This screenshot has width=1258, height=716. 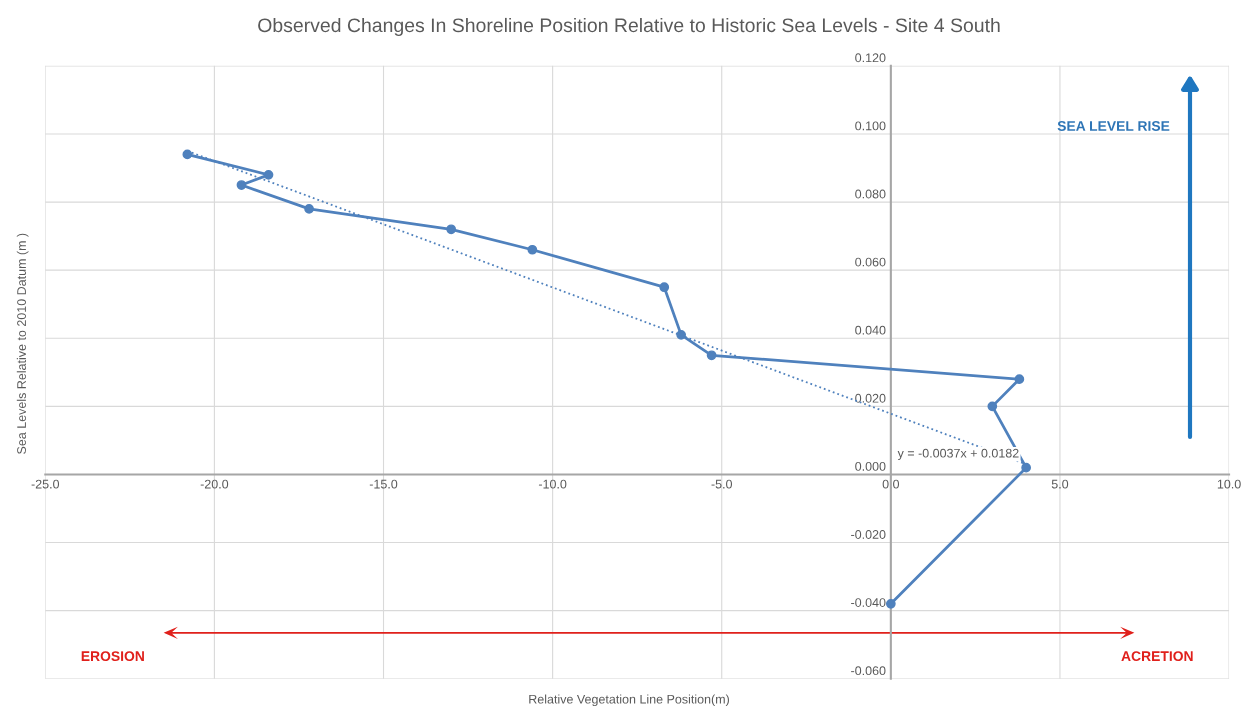 I want to click on x-tick-label: 5.0, so click(x=1060, y=484).